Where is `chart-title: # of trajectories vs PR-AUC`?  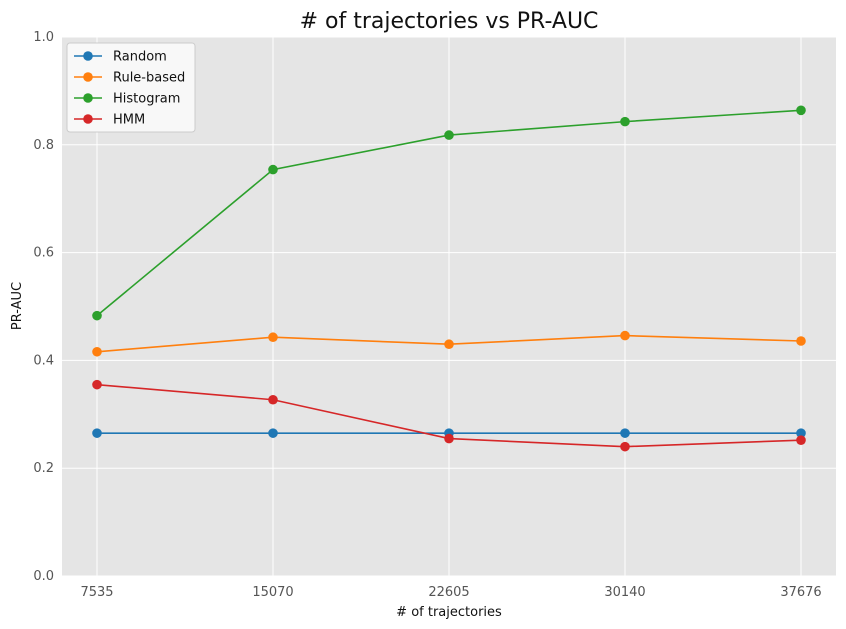 chart-title: # of trajectories vs PR-AUC is located at coordinates (449, 21).